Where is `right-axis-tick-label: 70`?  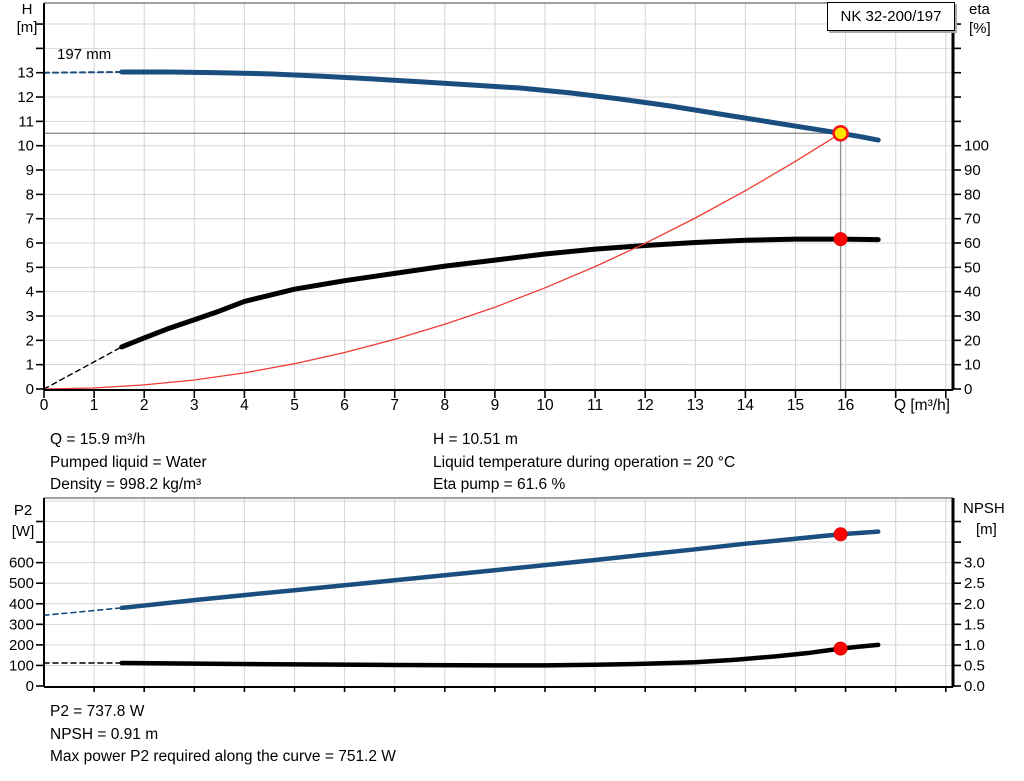 right-axis-tick-label: 70 is located at coordinates (972, 219).